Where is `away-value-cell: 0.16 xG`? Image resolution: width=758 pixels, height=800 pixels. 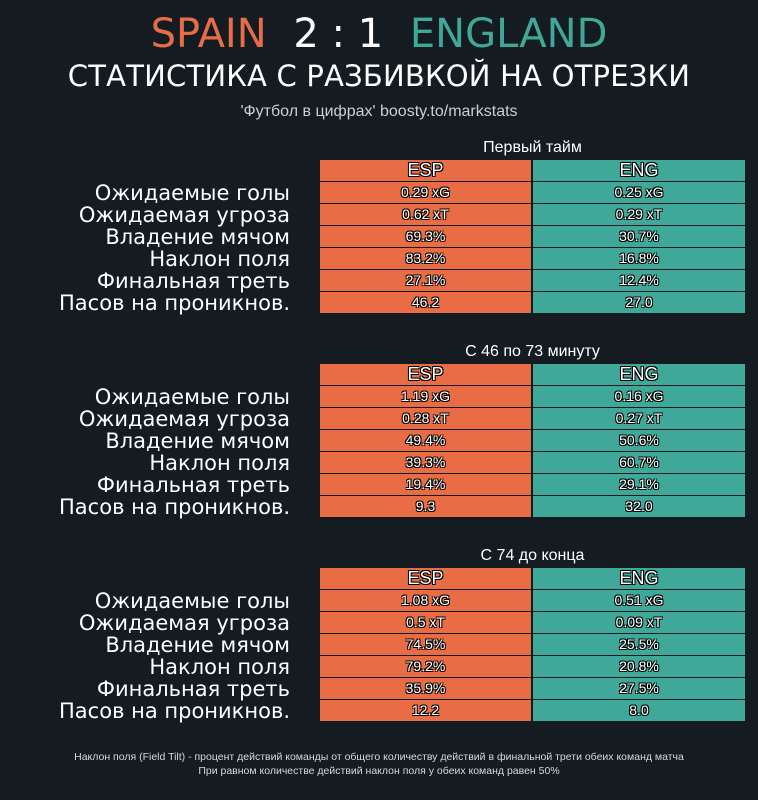
away-value-cell: 0.16 xG is located at coordinates (639, 396).